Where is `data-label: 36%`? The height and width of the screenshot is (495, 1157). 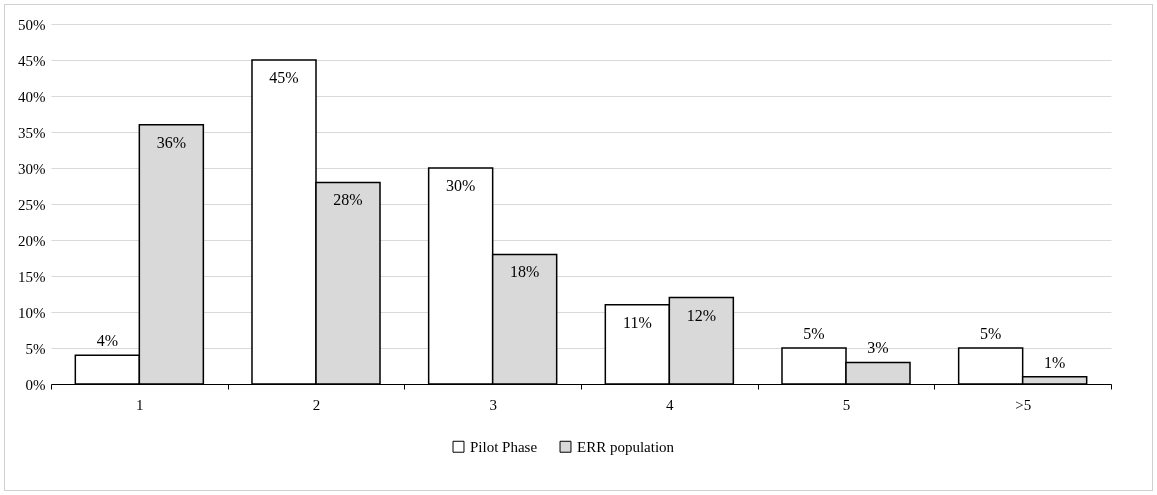
data-label: 36% is located at coordinates (171, 142).